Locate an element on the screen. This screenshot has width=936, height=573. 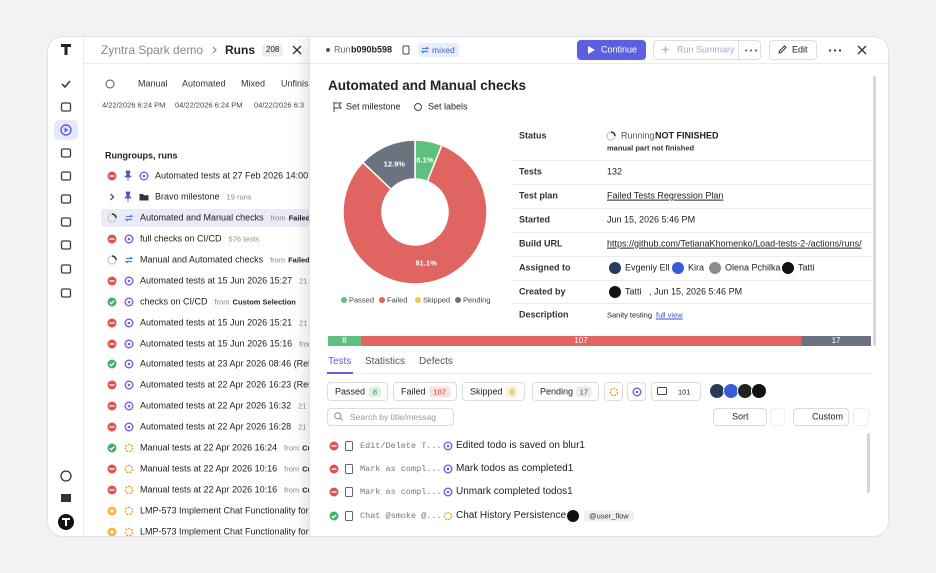
run-title: full checks on CI/CD 576 tests is located at coordinates (199, 238).